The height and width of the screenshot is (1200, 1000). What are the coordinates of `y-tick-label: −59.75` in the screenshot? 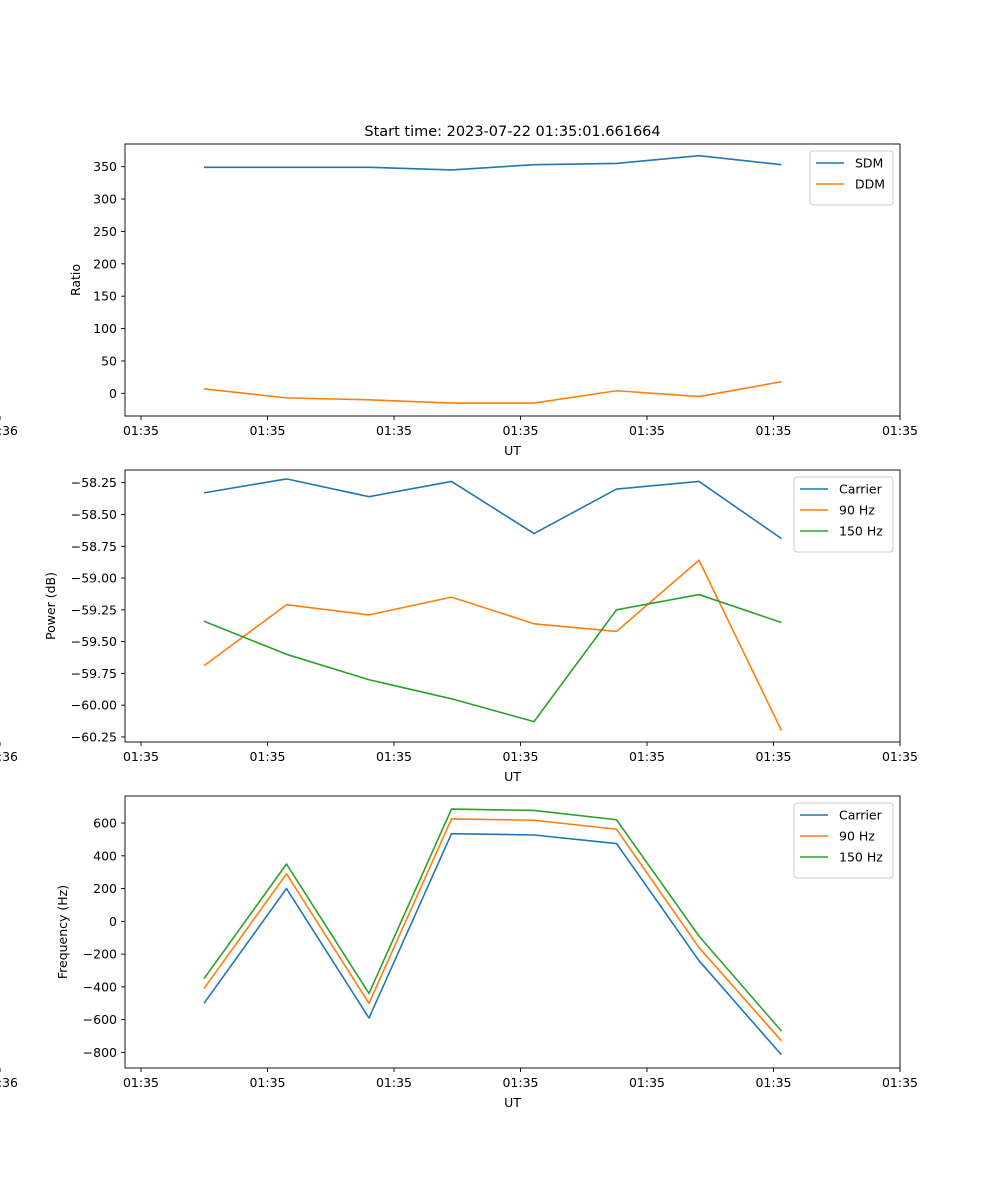 It's located at (94, 673).